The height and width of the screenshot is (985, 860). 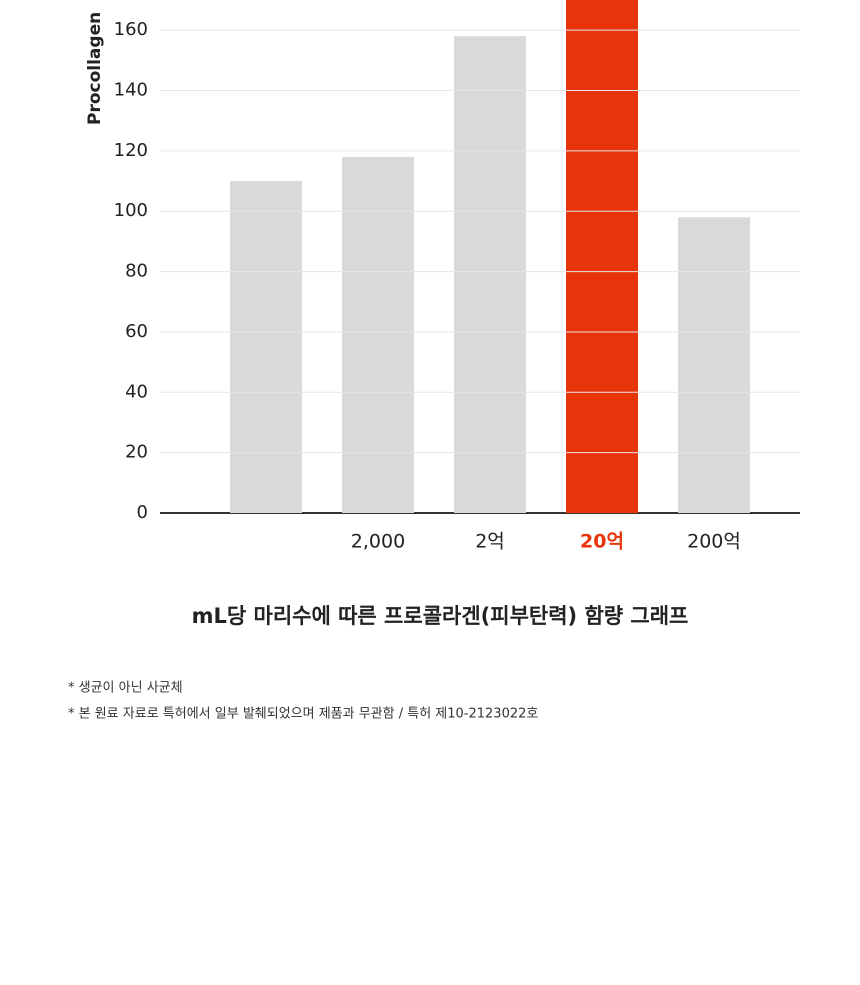 What do you see at coordinates (131, 150) in the screenshot?
I see `y-tick-label: 120` at bounding box center [131, 150].